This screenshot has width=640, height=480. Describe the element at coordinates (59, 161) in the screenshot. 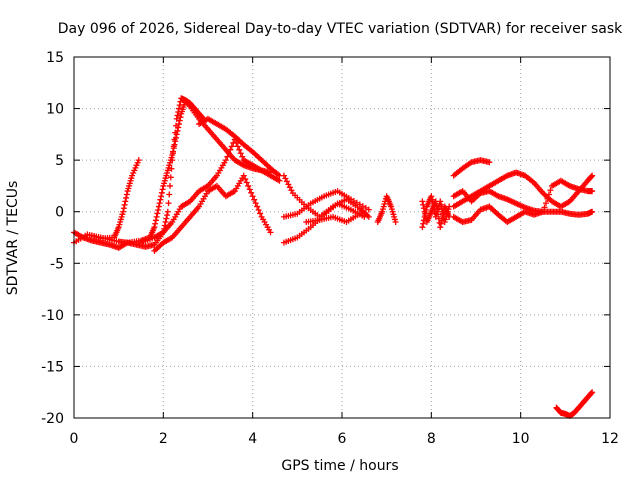

I see `y-tick-label: 5` at that location.